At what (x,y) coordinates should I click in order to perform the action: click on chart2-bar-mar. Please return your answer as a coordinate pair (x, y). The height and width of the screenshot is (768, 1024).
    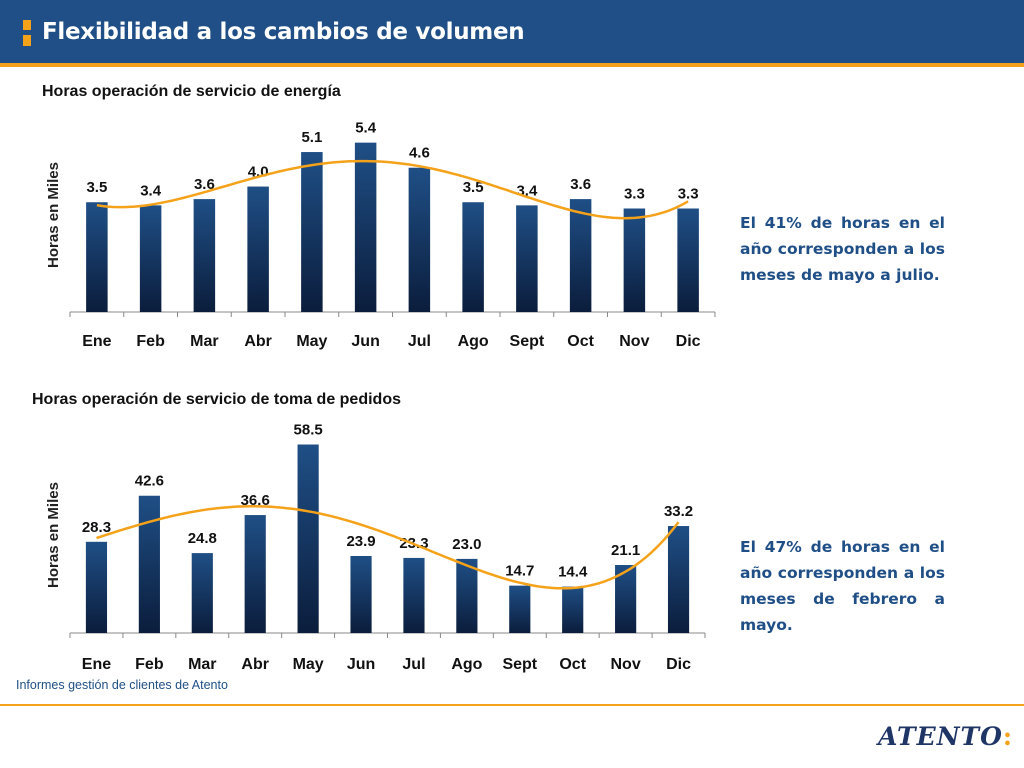
    Looking at the image, I should click on (202, 593).